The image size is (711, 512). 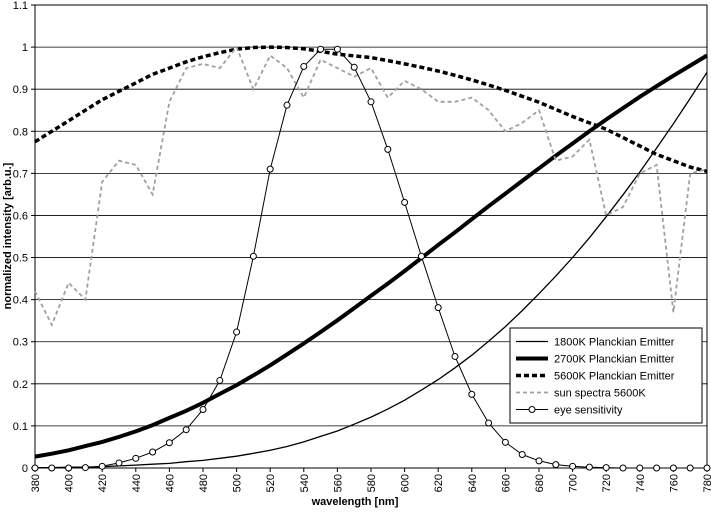 What do you see at coordinates (614, 377) in the screenshot?
I see `legend-label: 5600K Planckian Emitter` at bounding box center [614, 377].